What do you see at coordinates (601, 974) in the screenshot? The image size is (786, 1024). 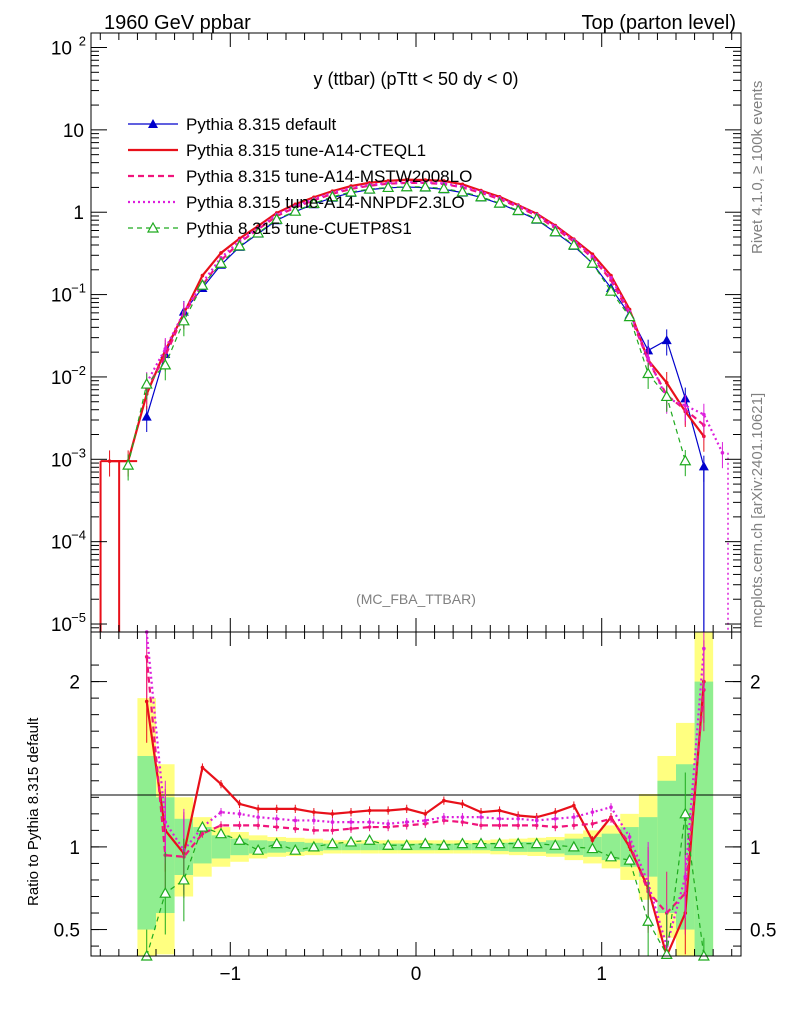 I see `ratio-x-tick-label: 1` at bounding box center [601, 974].